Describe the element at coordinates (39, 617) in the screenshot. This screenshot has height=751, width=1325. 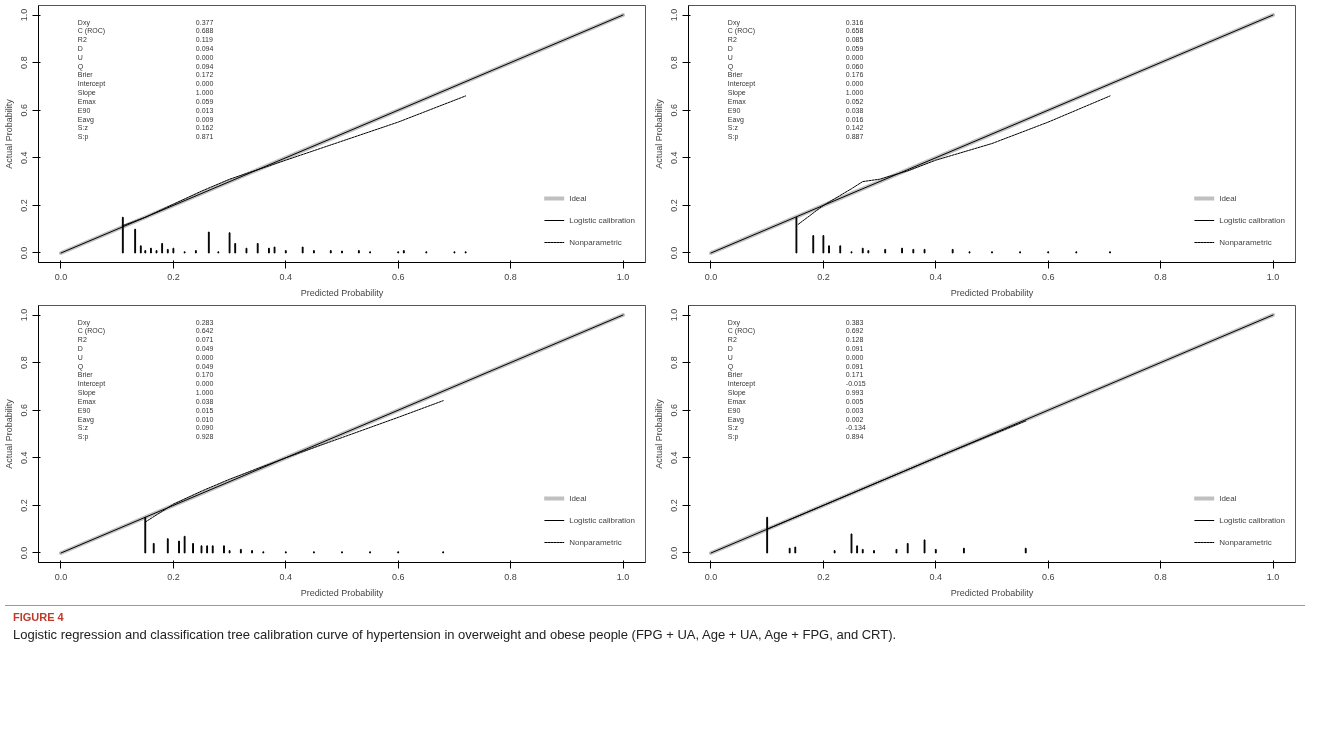
I see `caption: FIGURE 4` at that location.